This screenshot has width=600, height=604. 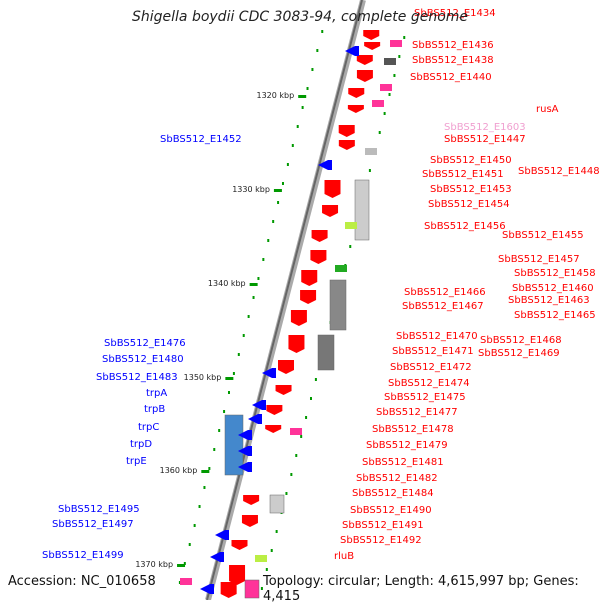 I want to click on forward-gene-label: rusA, so click(x=547, y=109).